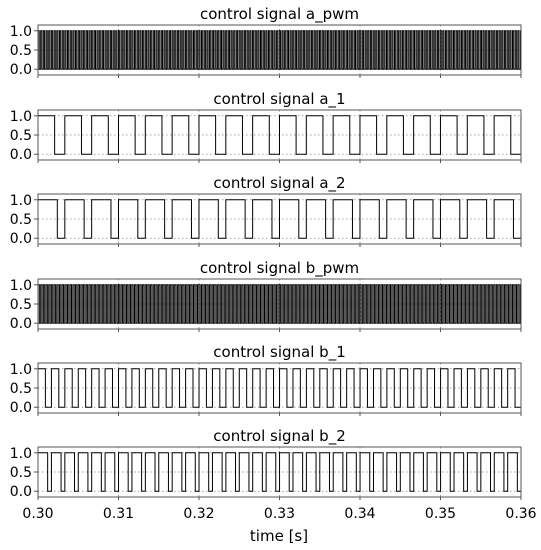 Image resolution: width=541 pixels, height=550 pixels. What do you see at coordinates (279, 352) in the screenshot?
I see `panel-title: control signal b_1` at bounding box center [279, 352].